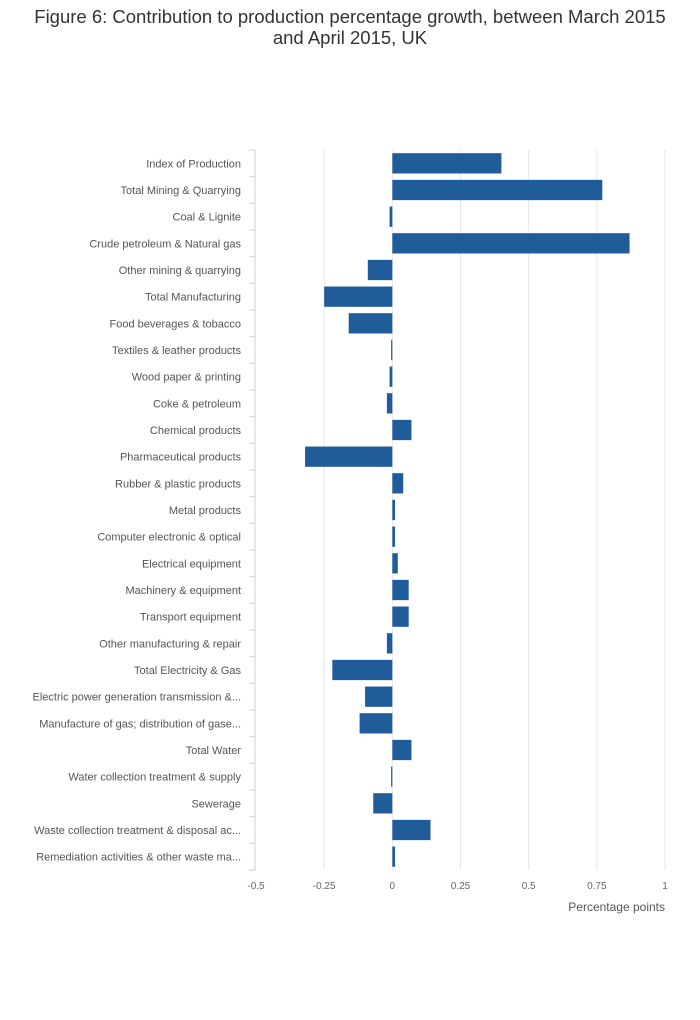  Describe the element at coordinates (197, 404) in the screenshot. I see `category-label: Coke & petroleum` at that location.